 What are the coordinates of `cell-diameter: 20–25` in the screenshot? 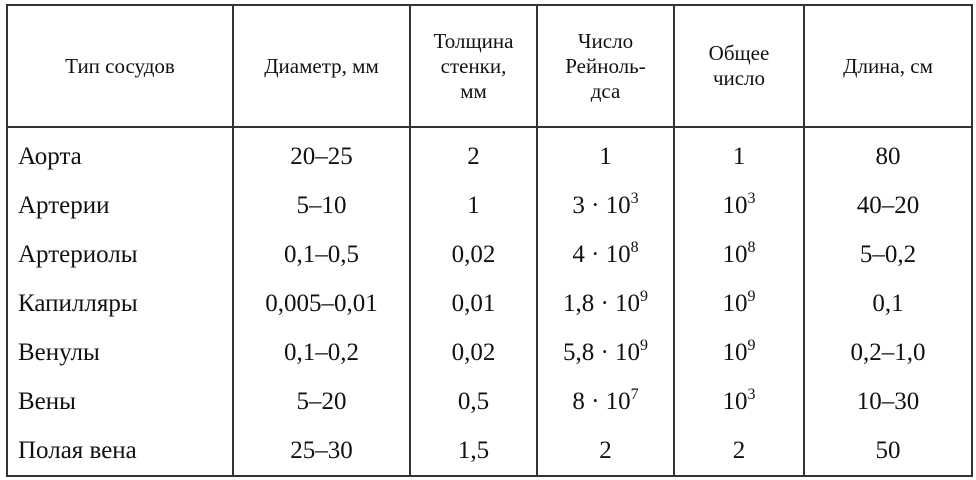 It's located at (321, 154).